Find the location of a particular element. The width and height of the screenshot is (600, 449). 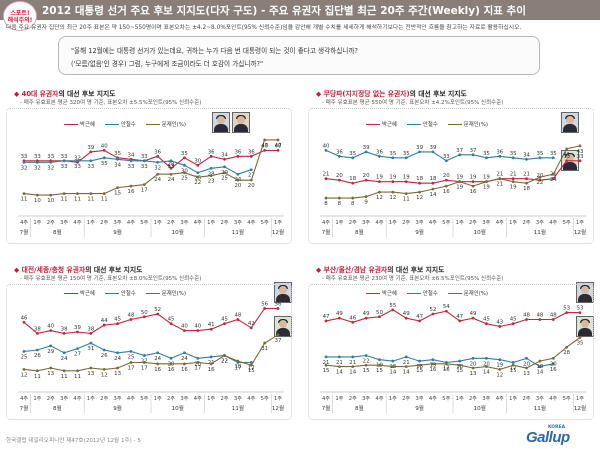

chart-title-rest: 의 대선 후보 지지도 is located at coordinates (416, 270).